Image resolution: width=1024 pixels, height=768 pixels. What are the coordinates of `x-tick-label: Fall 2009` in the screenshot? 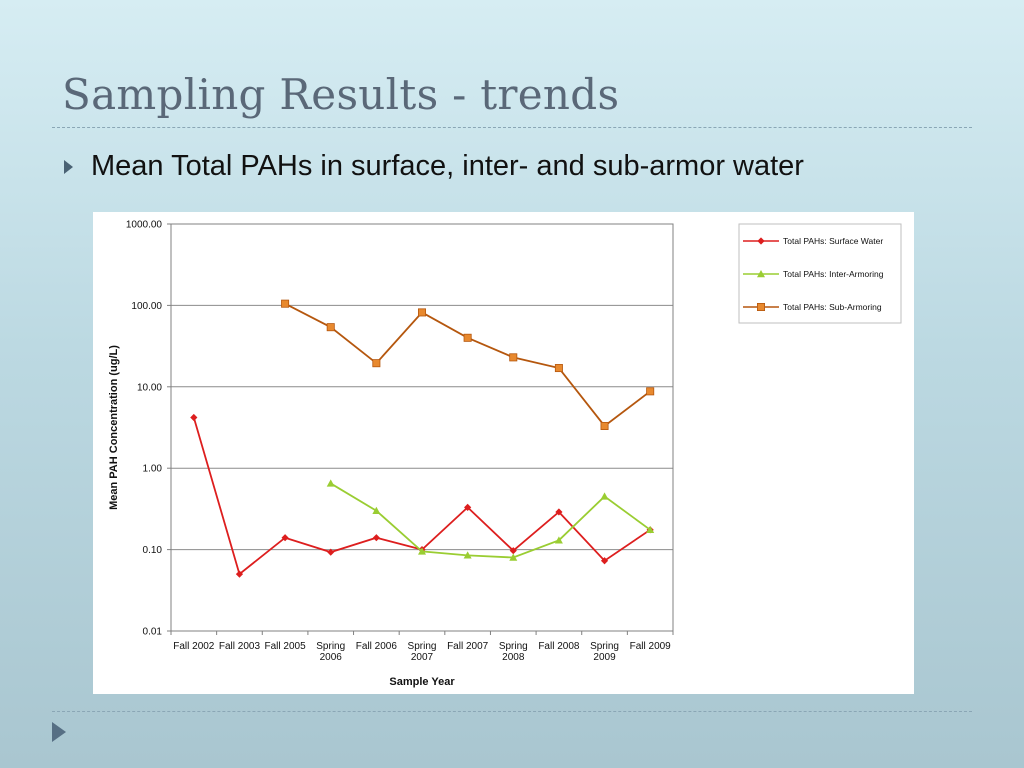 It's located at (651, 646).